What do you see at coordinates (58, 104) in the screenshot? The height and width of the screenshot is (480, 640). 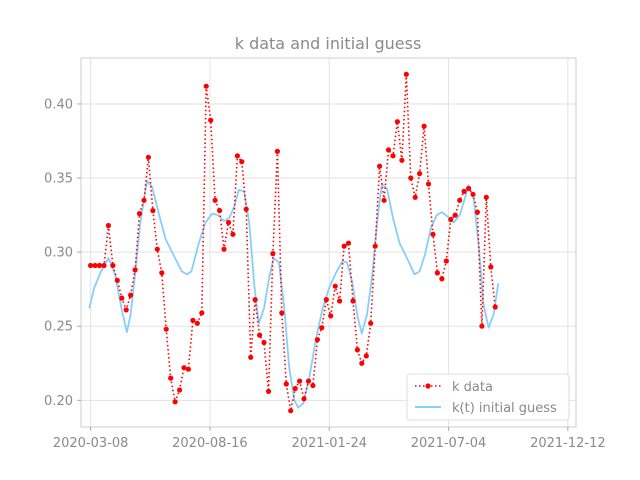 I see `y-tick-label: 0.40` at bounding box center [58, 104].